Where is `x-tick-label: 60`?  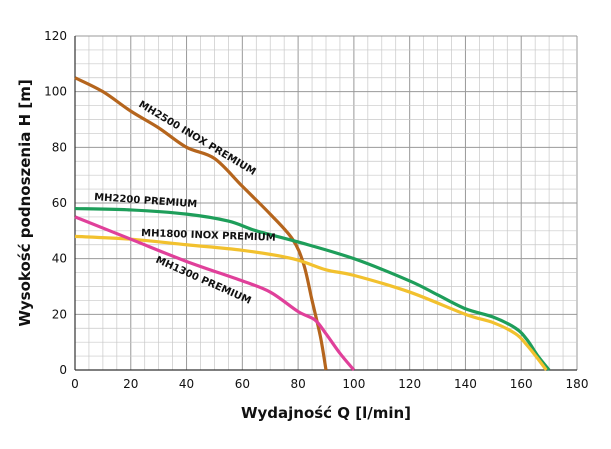
x-tick-label: 60 is located at coordinates (242, 384).